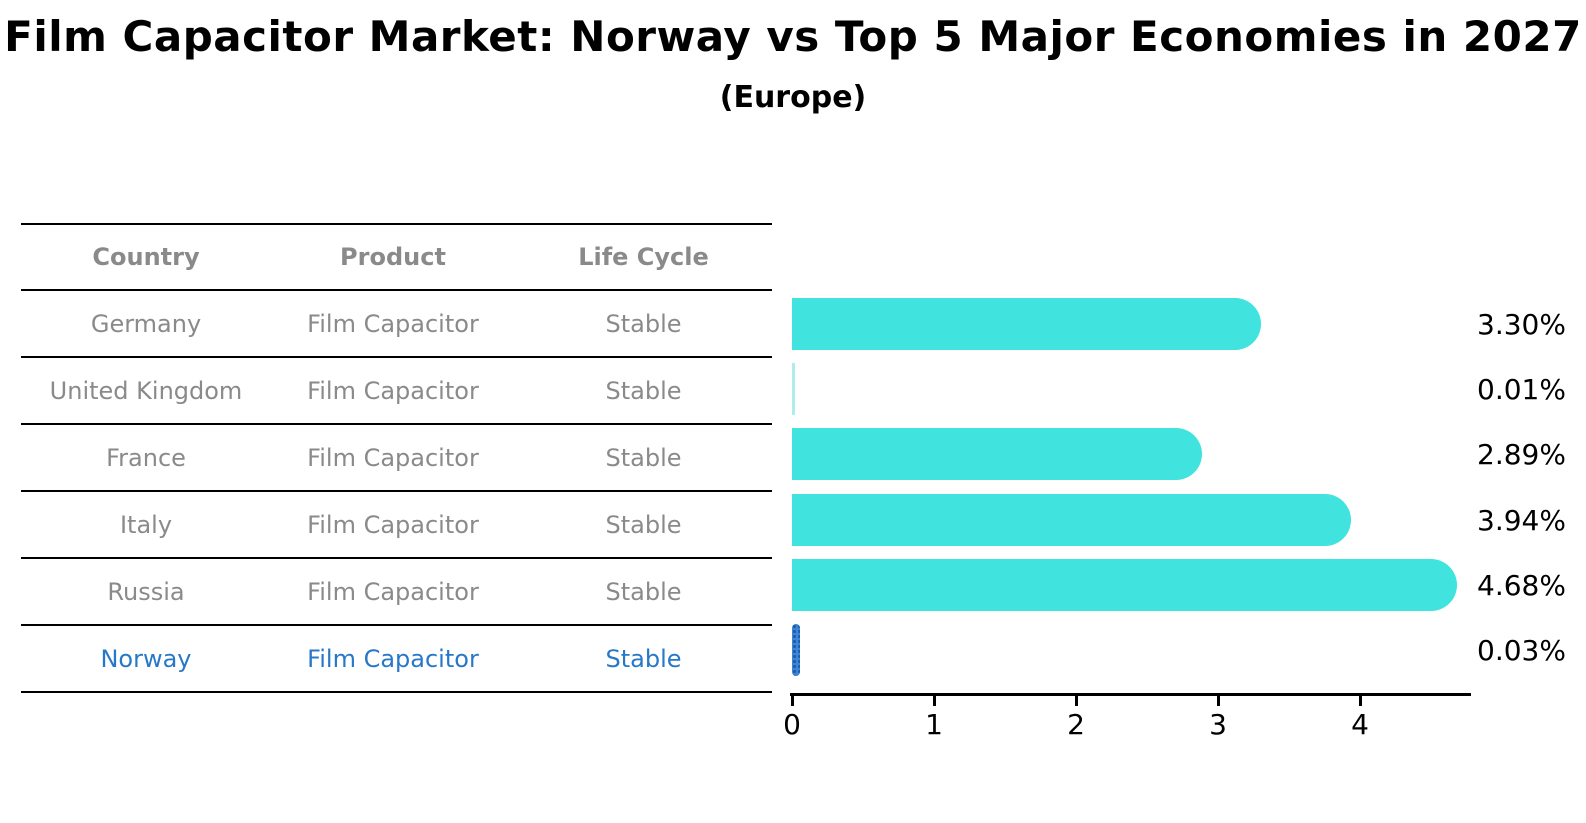 This screenshot has height=823, width=1586. I want to click on chart-subtitle: (Europe), so click(793, 97).